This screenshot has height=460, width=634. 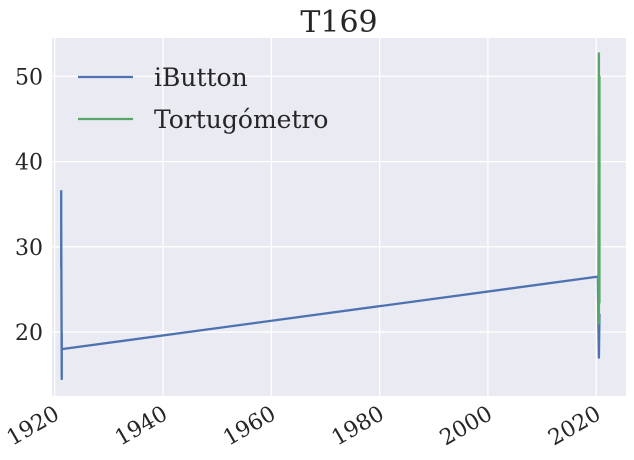 I want to click on x-tick-label: 1960, so click(x=249, y=427).